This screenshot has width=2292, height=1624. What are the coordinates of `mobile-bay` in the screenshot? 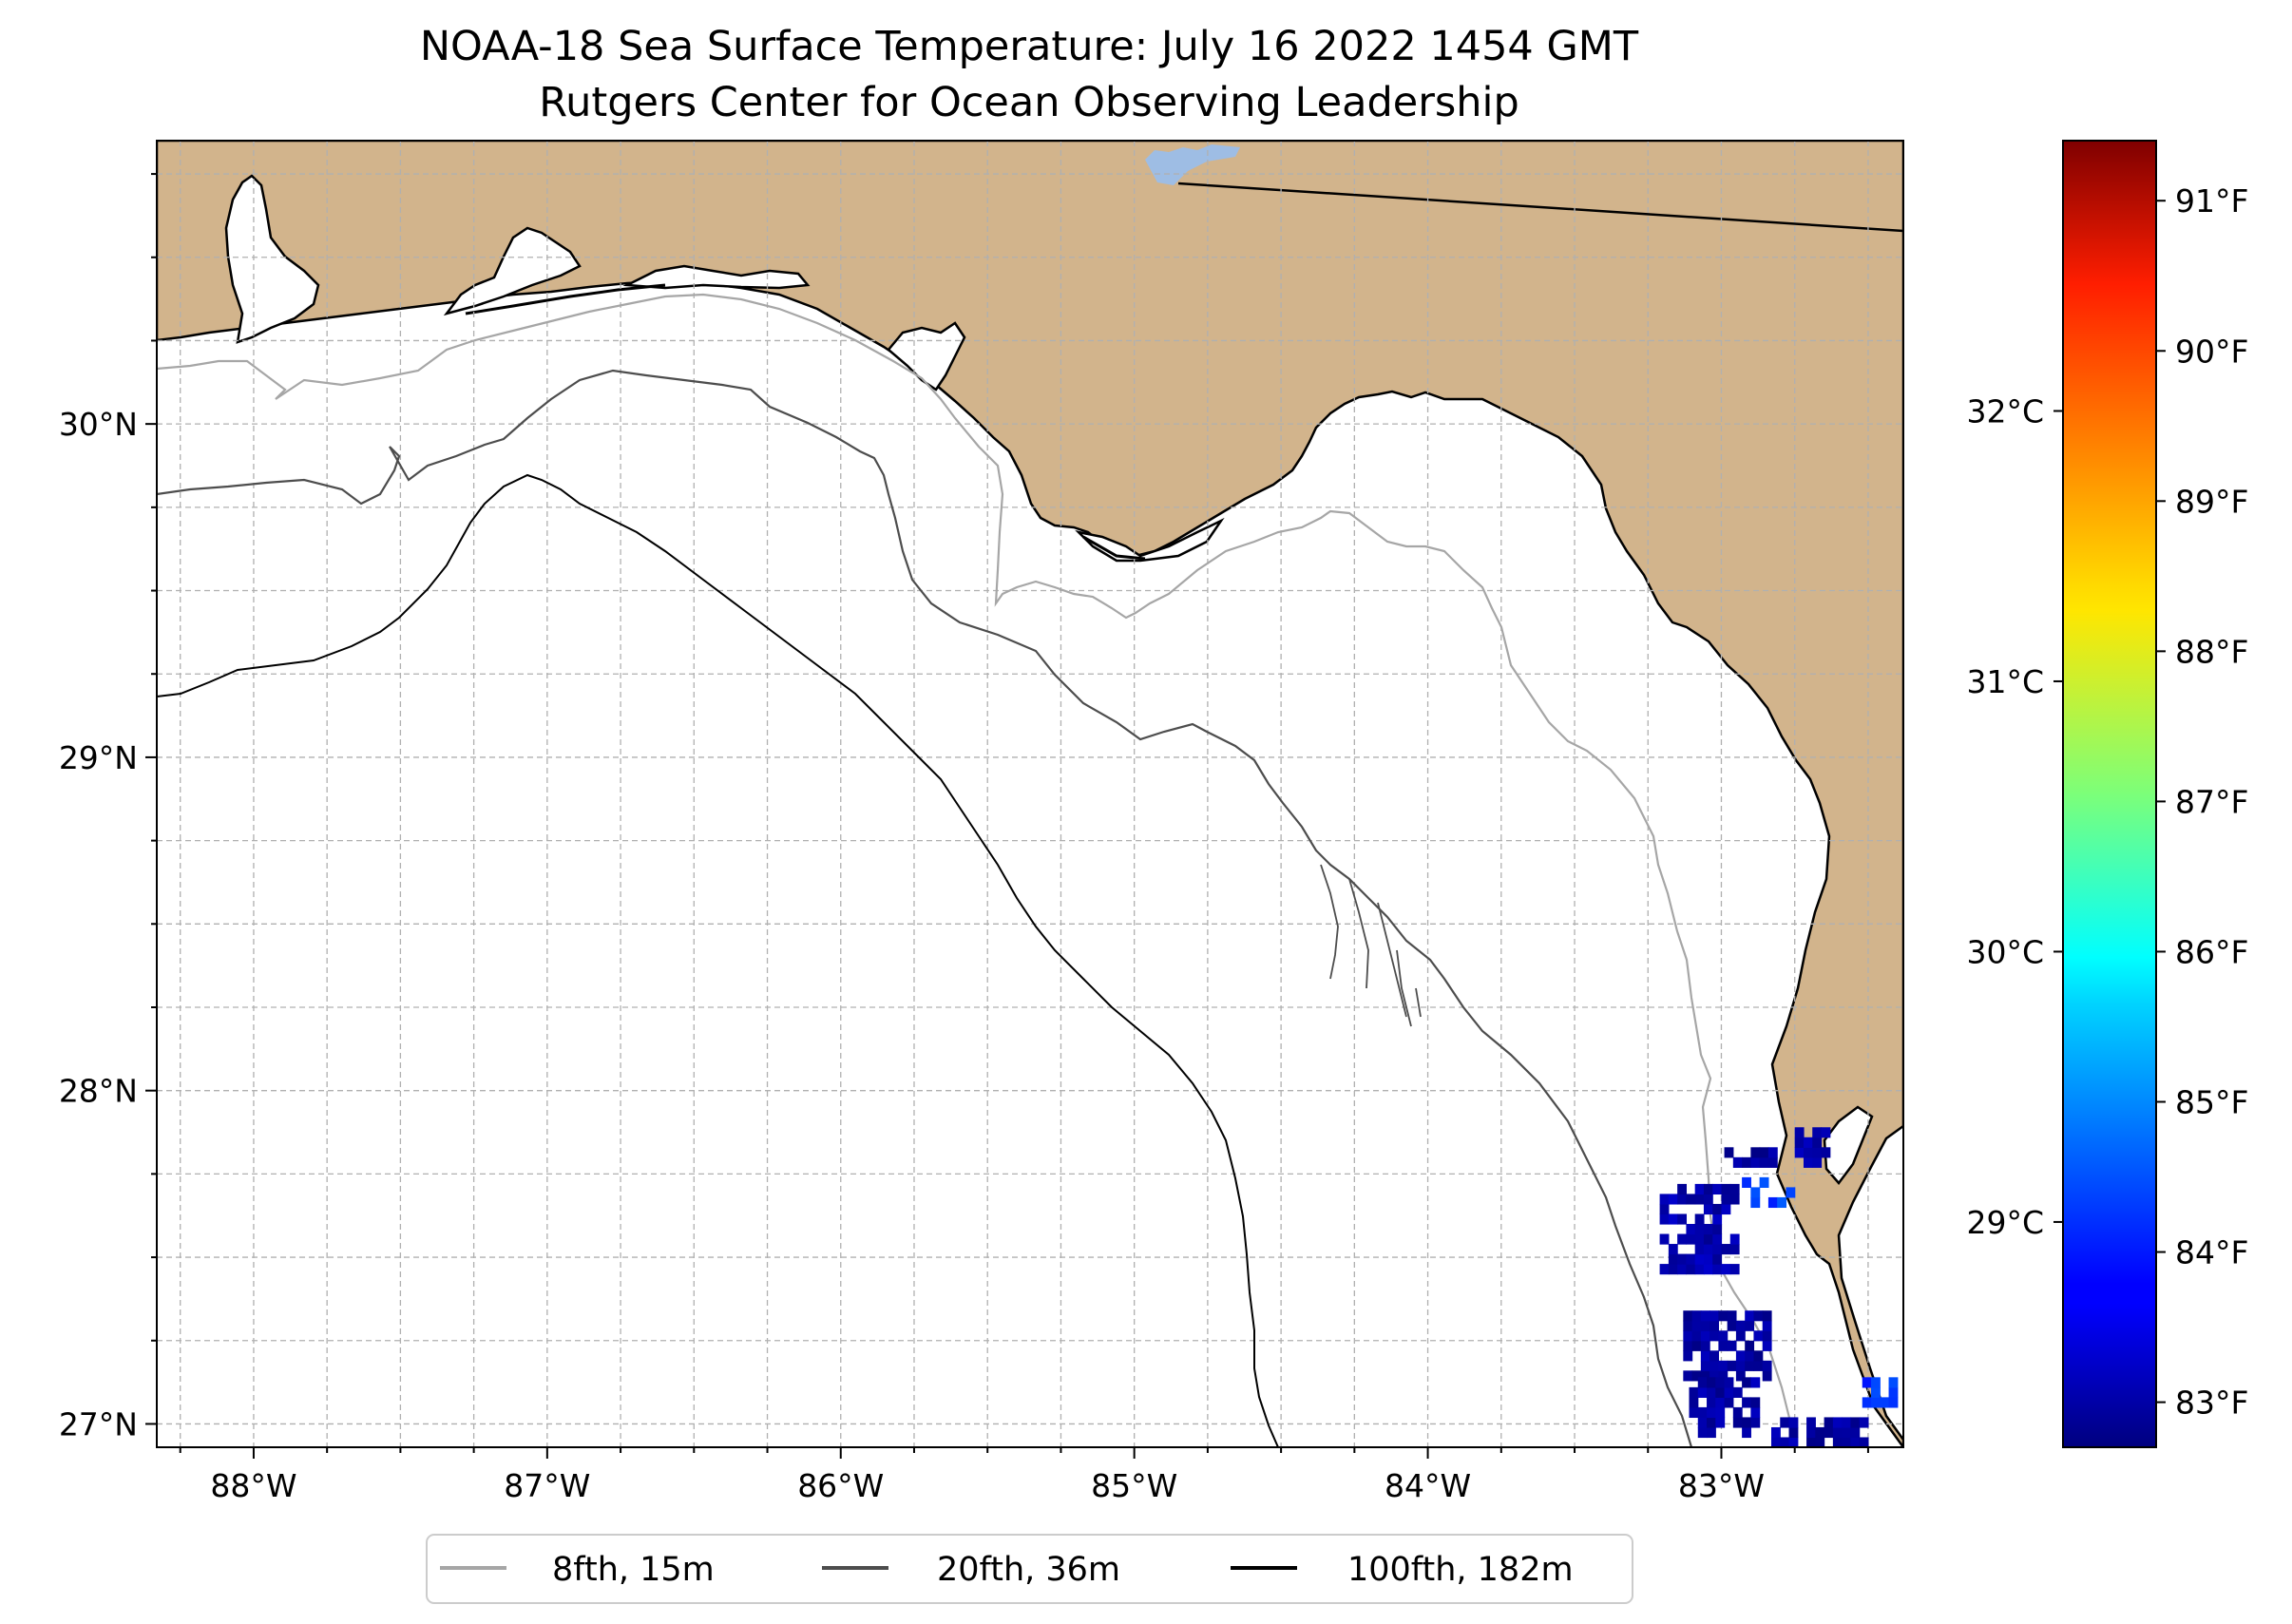 It's located at (272, 259).